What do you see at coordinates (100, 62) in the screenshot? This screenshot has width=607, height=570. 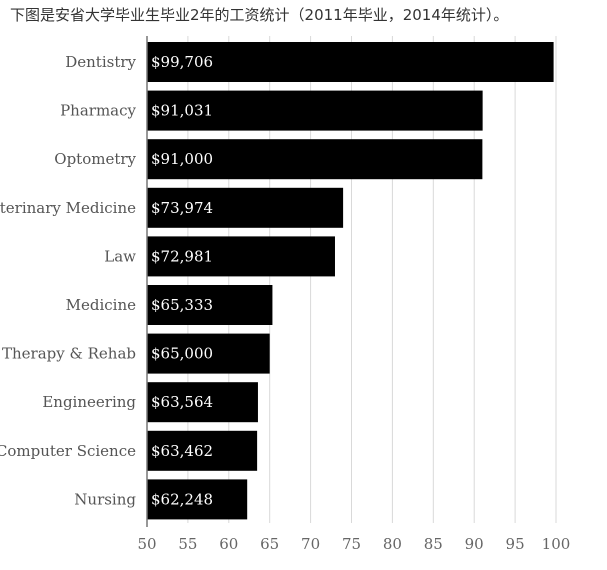 I see `category-label: Dentistry` at bounding box center [100, 62].